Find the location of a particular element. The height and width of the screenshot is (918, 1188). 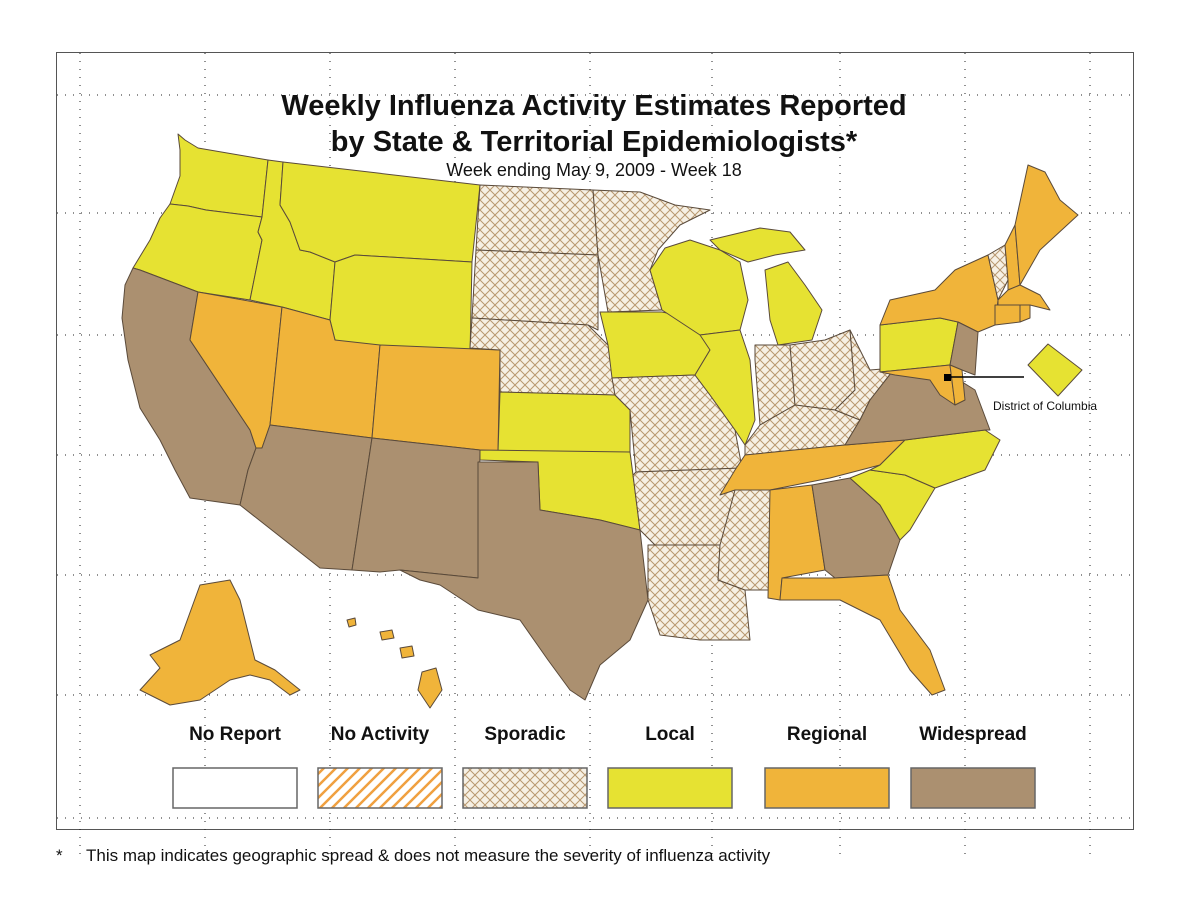

state-PA is located at coordinates (919, 345).